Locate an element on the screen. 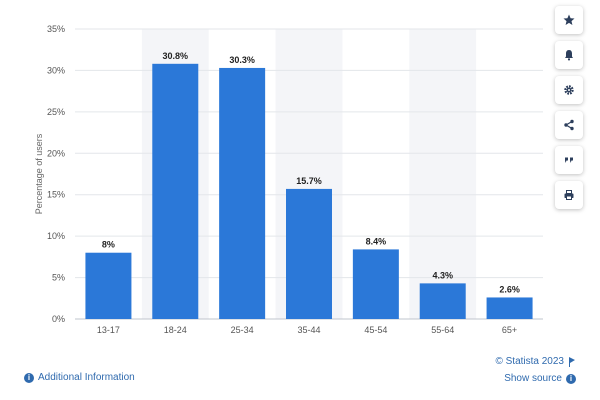  x-tick-label: 18-24 is located at coordinates (175, 330).